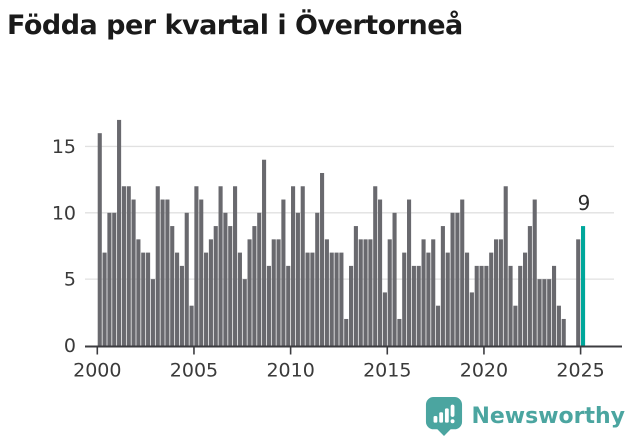 The height and width of the screenshot is (439, 631). Describe the element at coordinates (580, 371) in the screenshot. I see `x-tick-label-2025: 2025` at that location.